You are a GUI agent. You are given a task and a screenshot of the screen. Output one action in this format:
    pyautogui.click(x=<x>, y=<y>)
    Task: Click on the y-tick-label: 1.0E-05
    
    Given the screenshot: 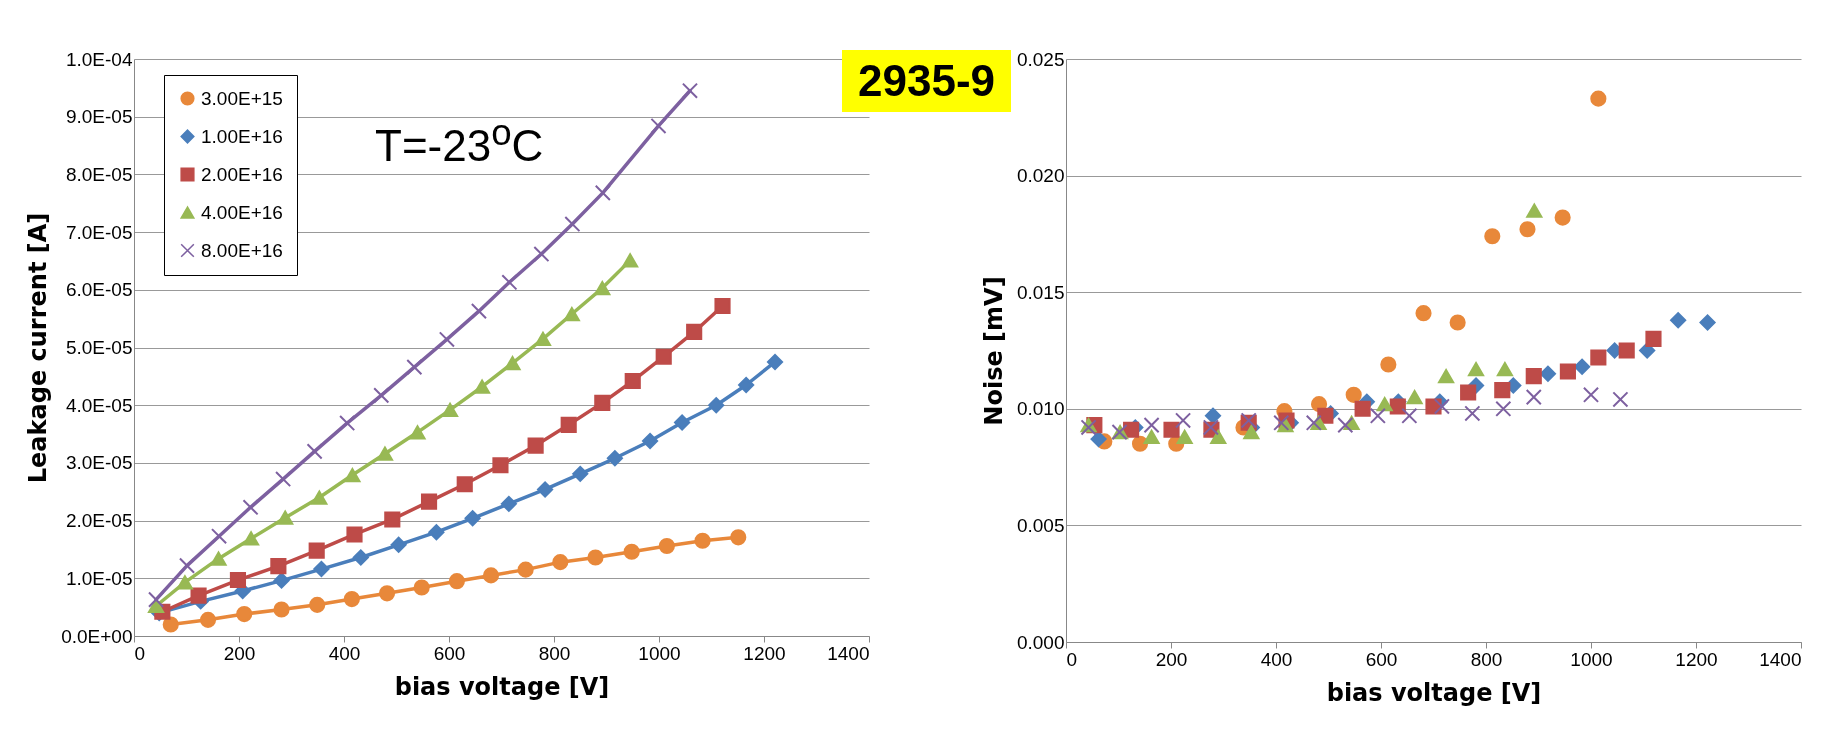 What is the action you would take?
    pyautogui.click(x=99, y=578)
    